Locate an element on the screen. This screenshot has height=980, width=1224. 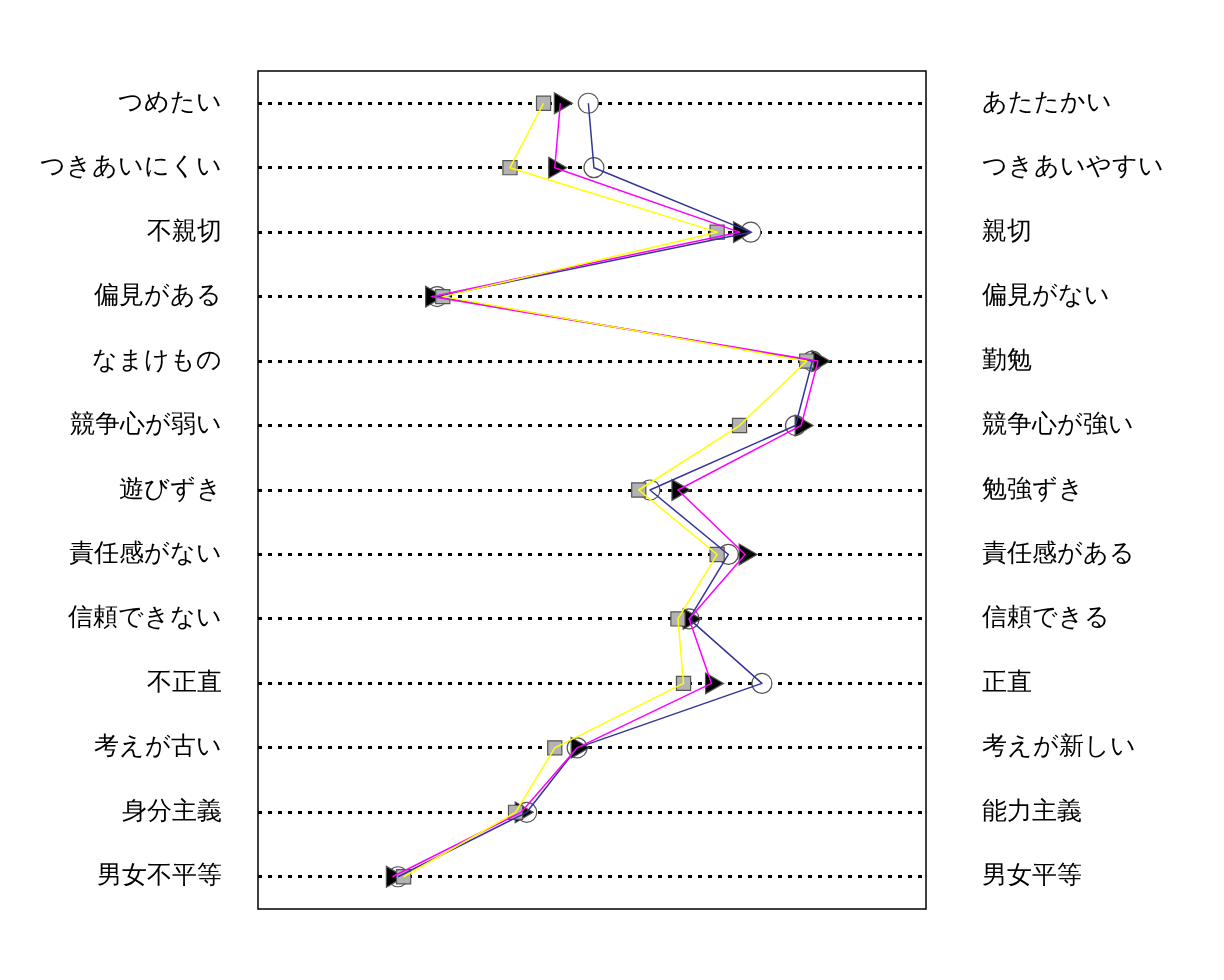
y2-tick-label: 男女平等 is located at coordinates (1032, 875).